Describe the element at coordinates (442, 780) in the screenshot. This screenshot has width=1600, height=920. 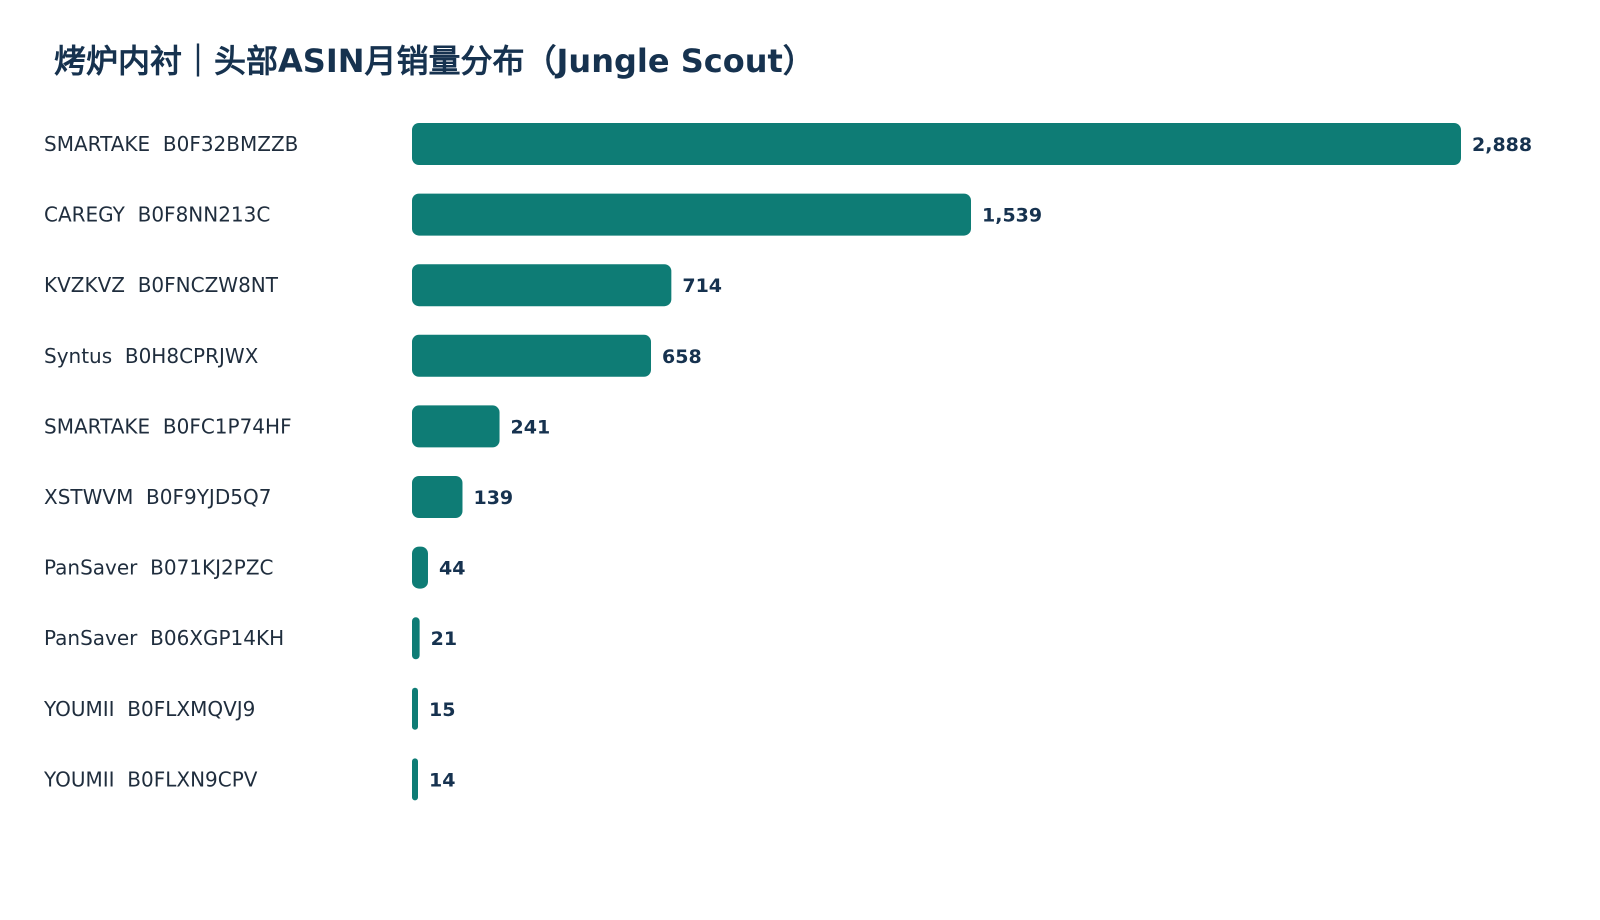
I see `value-label: 14` at that location.